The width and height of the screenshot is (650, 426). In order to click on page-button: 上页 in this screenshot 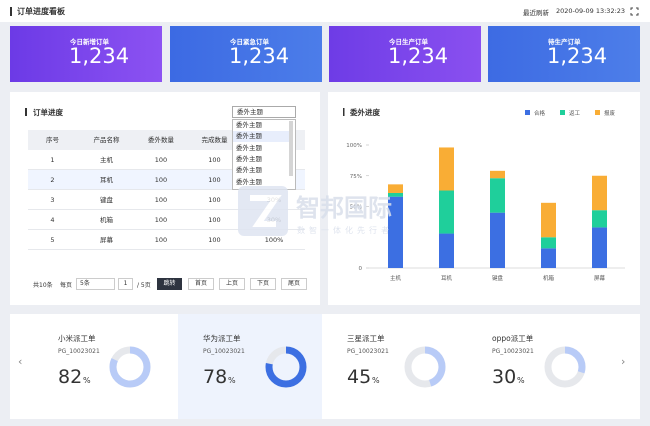, I will do `click(232, 284)`.